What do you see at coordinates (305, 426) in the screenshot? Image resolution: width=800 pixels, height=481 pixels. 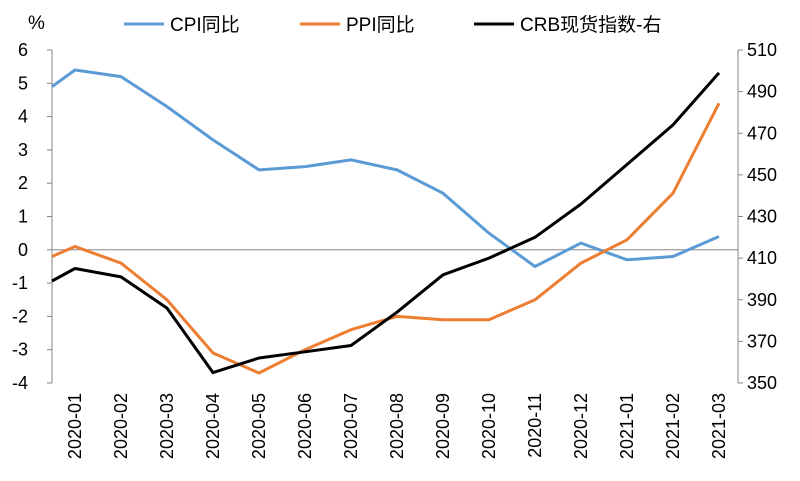 I see `x-tick-label: 2020-06` at bounding box center [305, 426].